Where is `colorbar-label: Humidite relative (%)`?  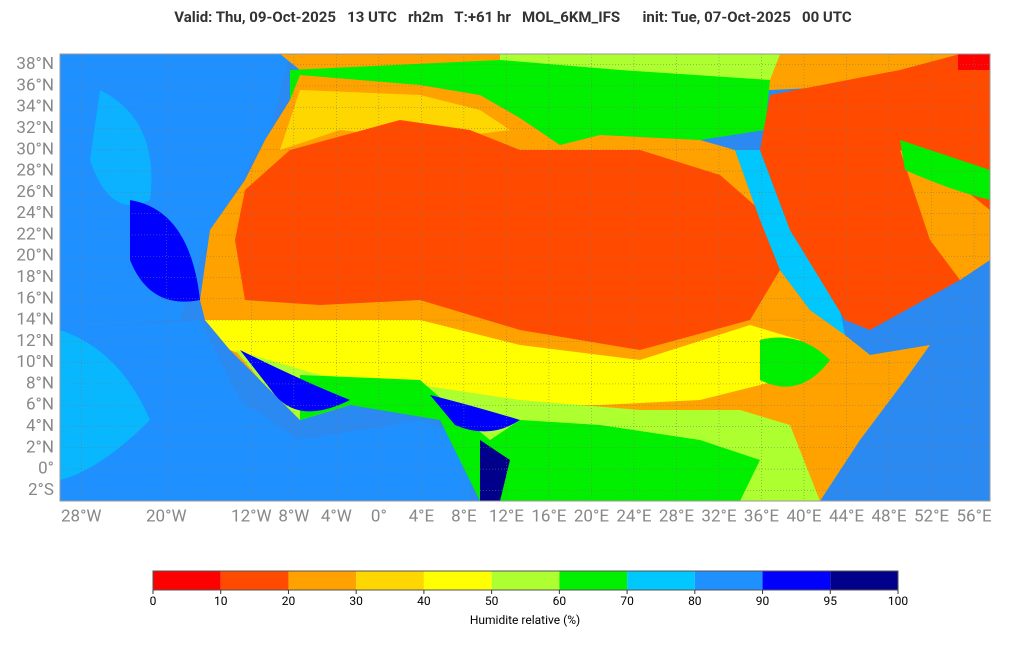
colorbar-label: Humidite relative (%) is located at coordinates (525, 620).